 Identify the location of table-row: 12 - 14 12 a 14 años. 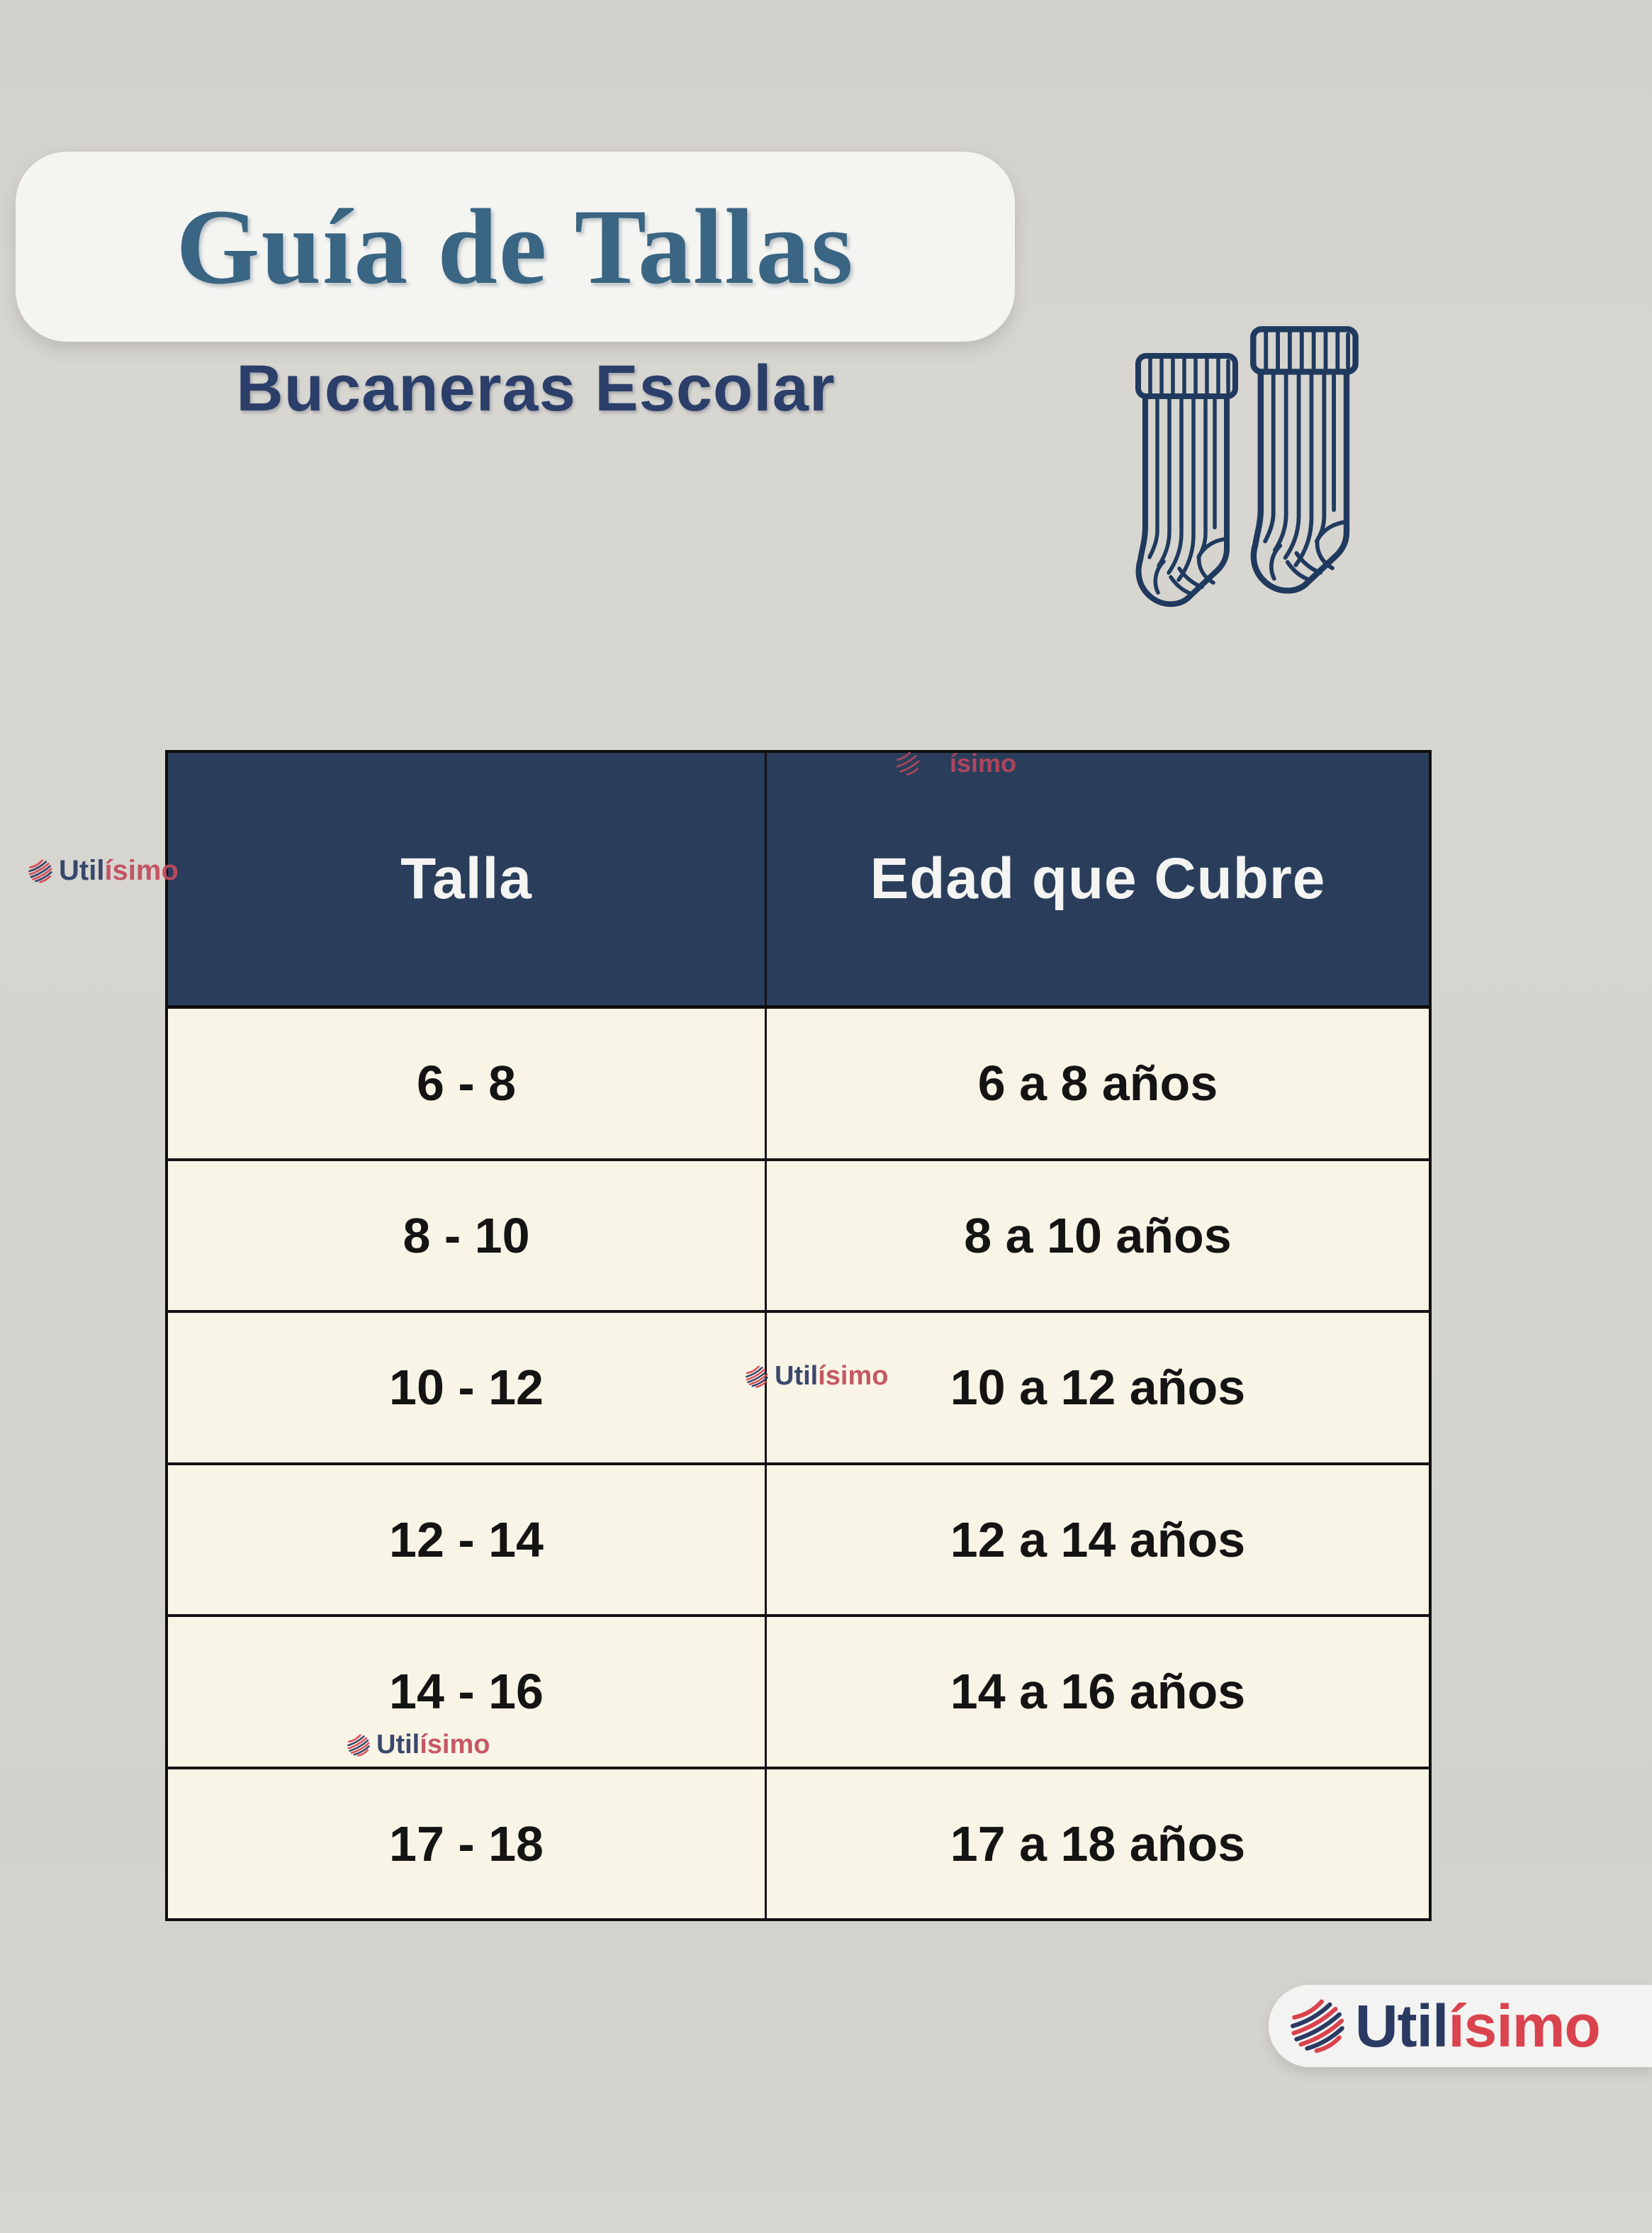
(798, 1538).